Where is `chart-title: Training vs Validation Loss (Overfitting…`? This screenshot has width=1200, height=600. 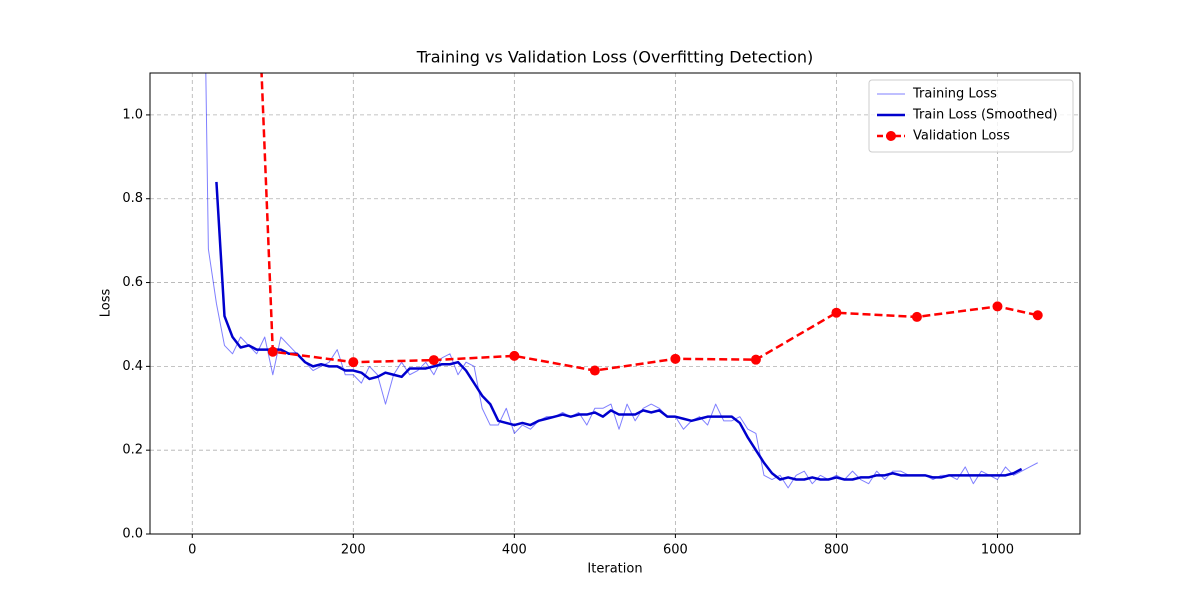
chart-title: Training vs Validation Loss (Overfitting… is located at coordinates (615, 57).